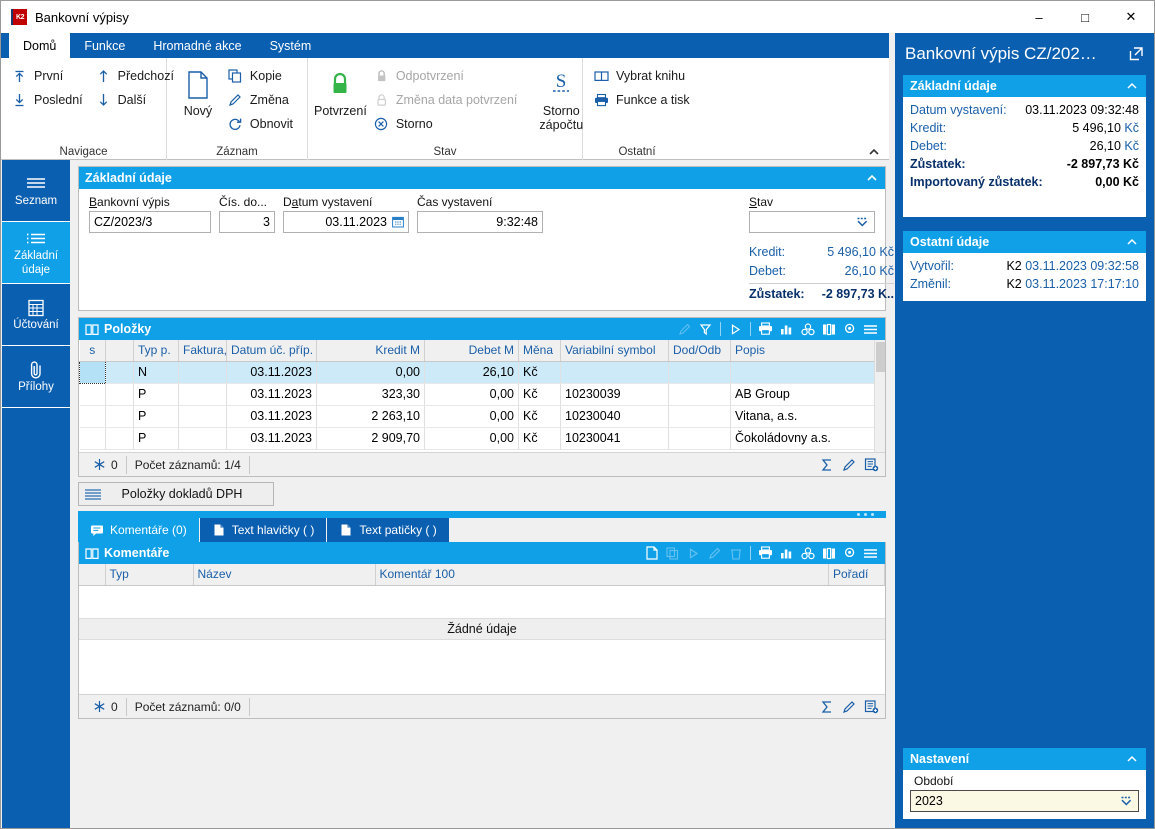 This screenshot has height=829, width=1155. I want to click on obdobi-combobox: 2023, so click(1024, 801).